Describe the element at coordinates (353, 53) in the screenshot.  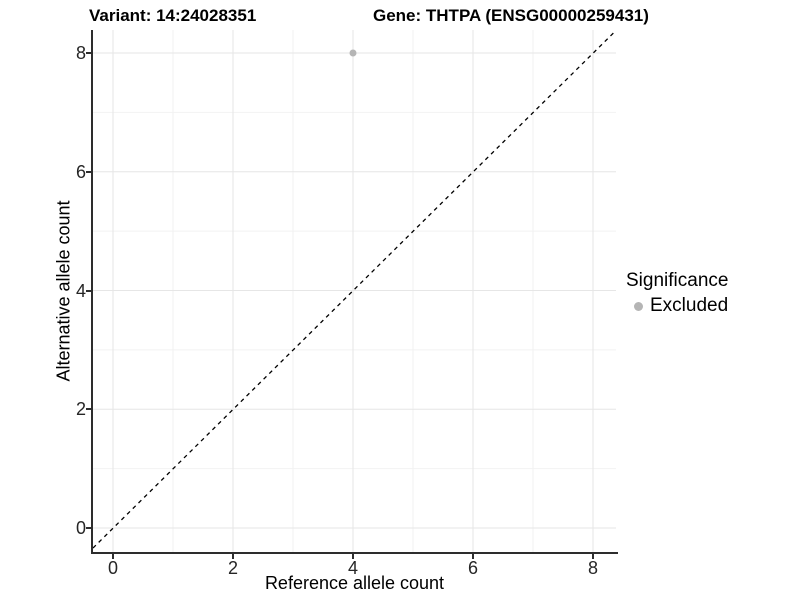
I see `data-point-excluded` at that location.